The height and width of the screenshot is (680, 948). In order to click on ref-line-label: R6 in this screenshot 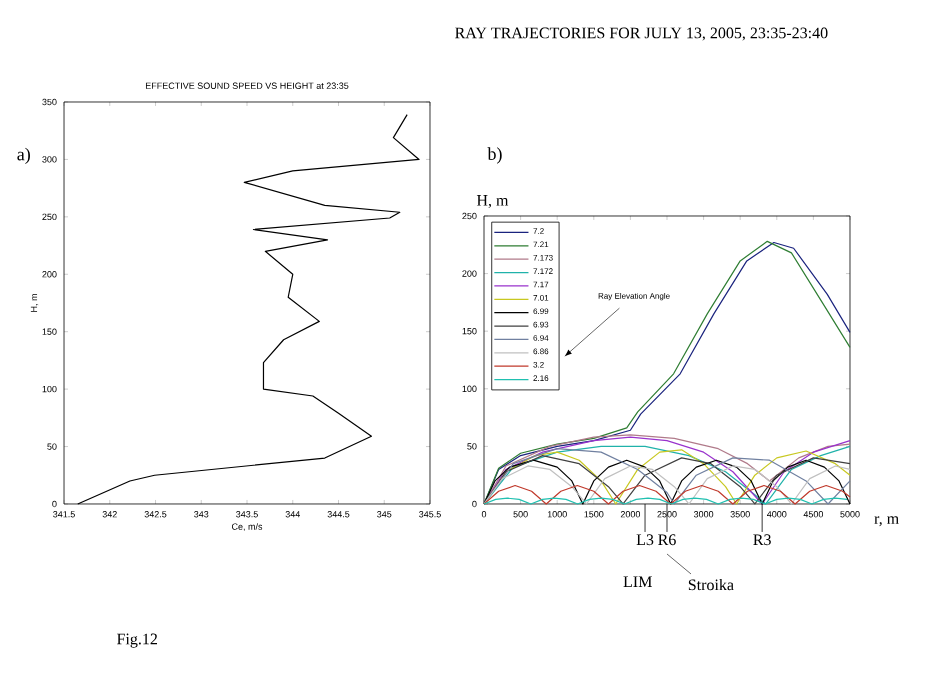, I will do `click(667, 540)`.